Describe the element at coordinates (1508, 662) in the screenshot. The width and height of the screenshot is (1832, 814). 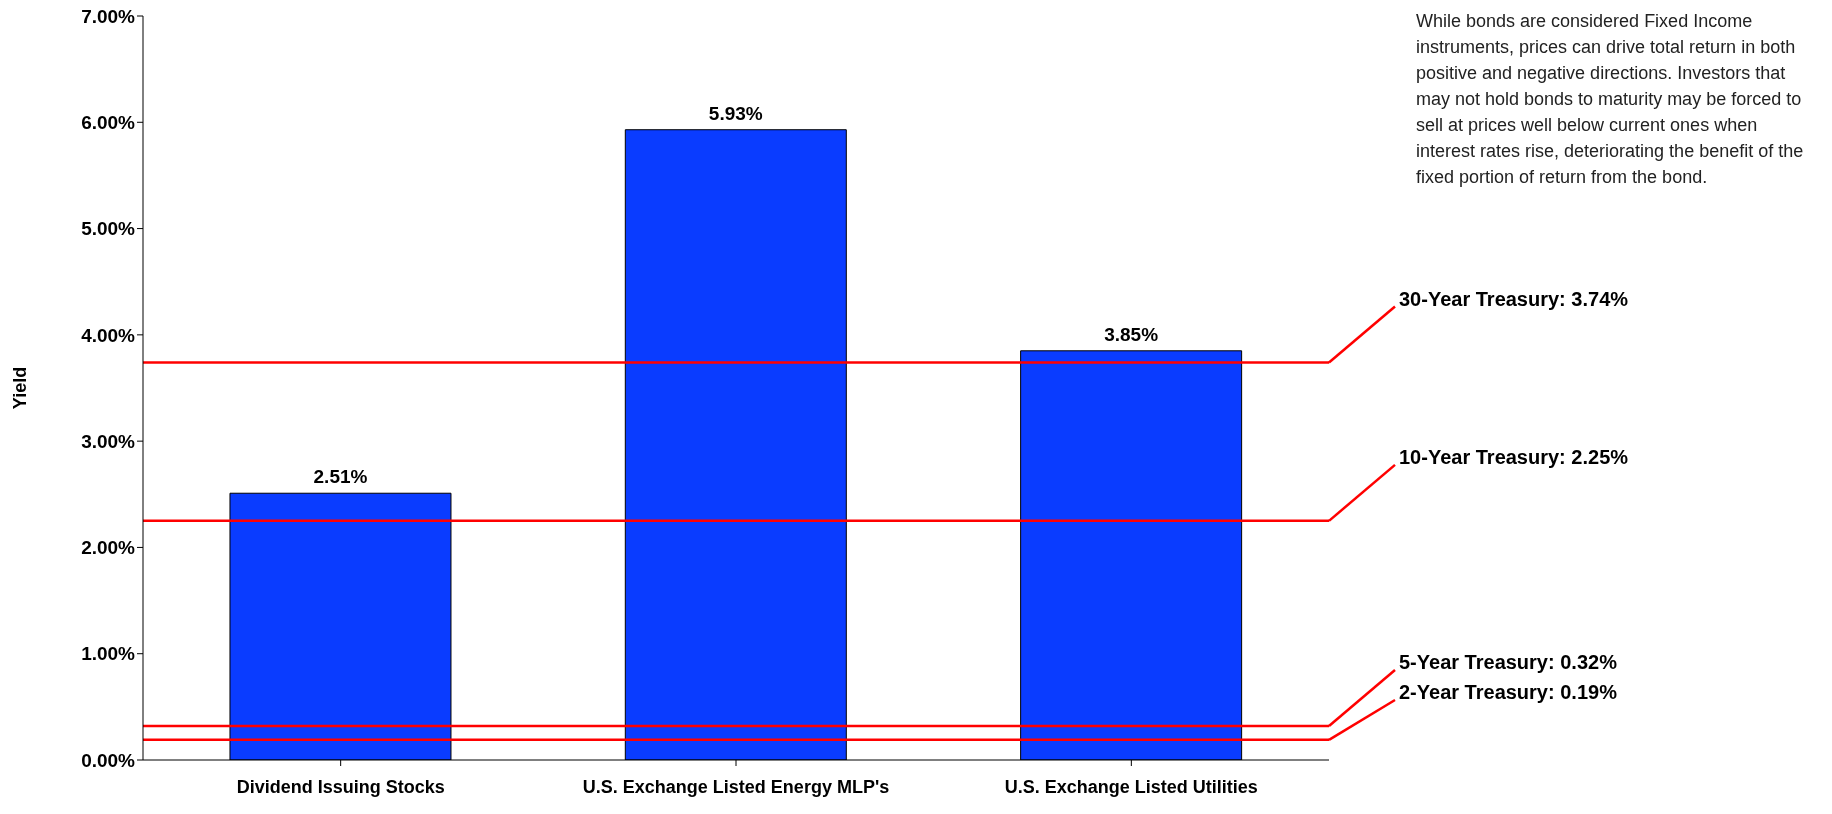
I see `ref-line-label: 5-Year Treasury: 0.32%` at that location.